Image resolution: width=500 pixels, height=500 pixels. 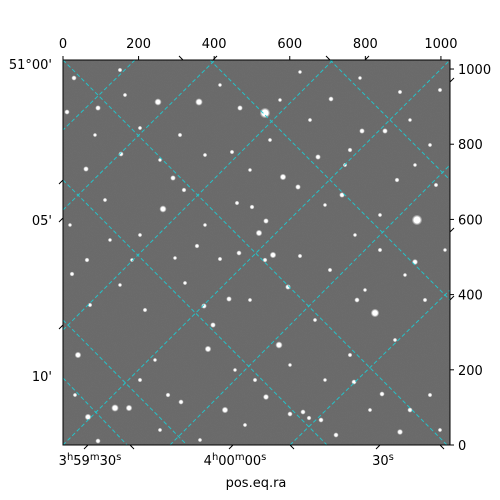 What do you see at coordinates (42, 377) in the screenshot?
I see `left-tick-label: 10'` at bounding box center [42, 377].